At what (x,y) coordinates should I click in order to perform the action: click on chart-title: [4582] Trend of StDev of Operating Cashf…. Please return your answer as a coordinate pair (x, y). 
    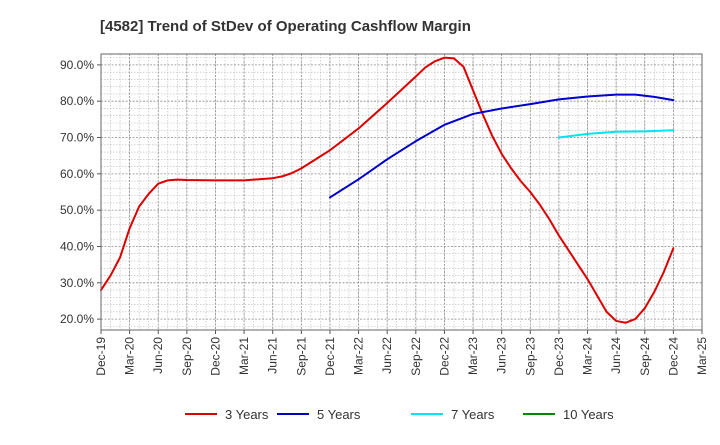
    Looking at the image, I should click on (285, 26).